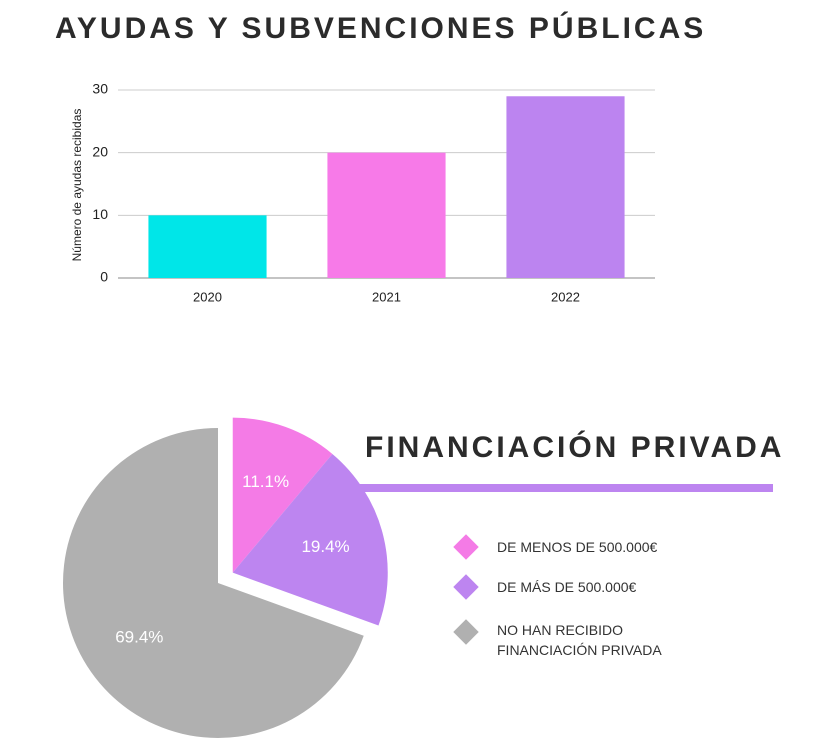  What do you see at coordinates (574, 447) in the screenshot?
I see `pie-title: FINANCIACIÓN PRIVADA` at bounding box center [574, 447].